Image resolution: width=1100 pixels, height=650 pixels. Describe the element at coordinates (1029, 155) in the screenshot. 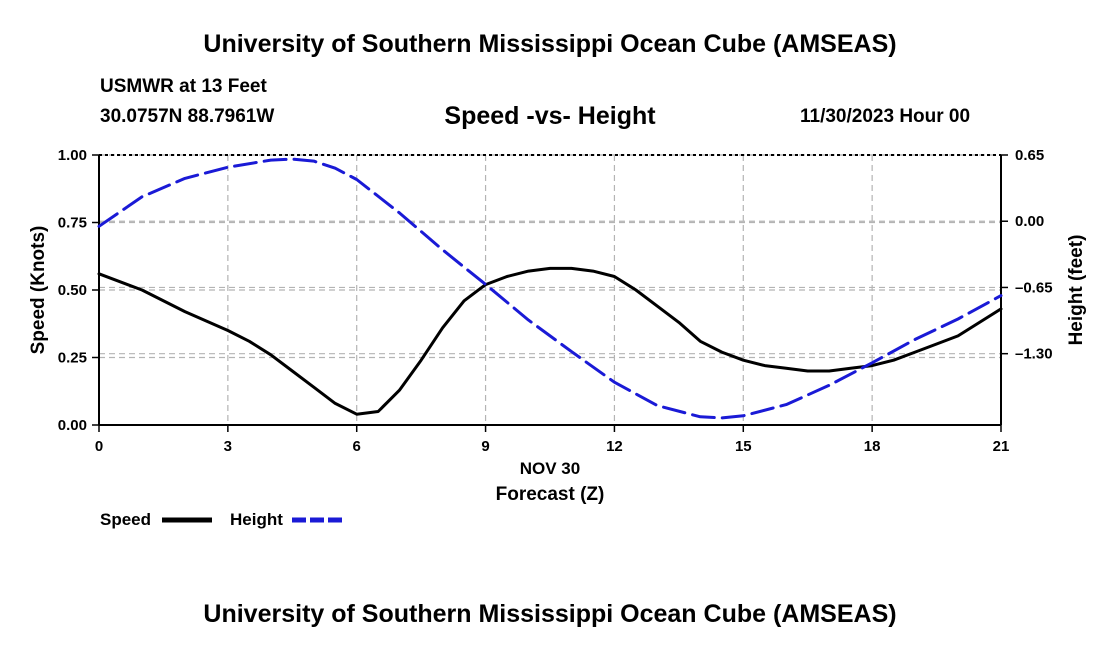

I see `y2-tick-label: 0.65` at that location.